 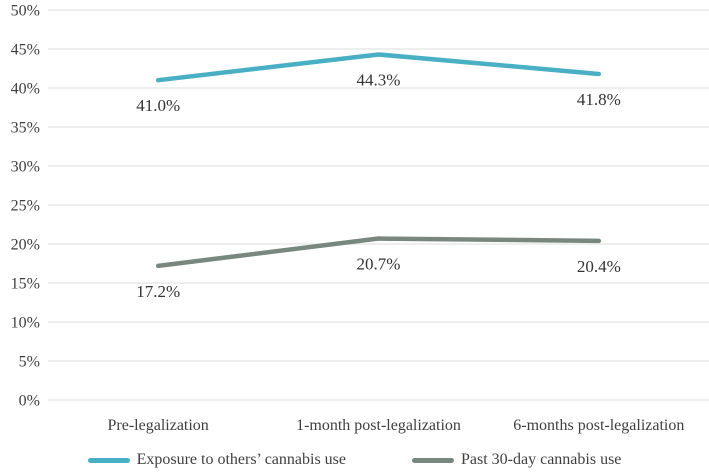 What do you see at coordinates (541, 459) in the screenshot?
I see `legend-label-past-30-day: Past 30-day cannabis use` at bounding box center [541, 459].